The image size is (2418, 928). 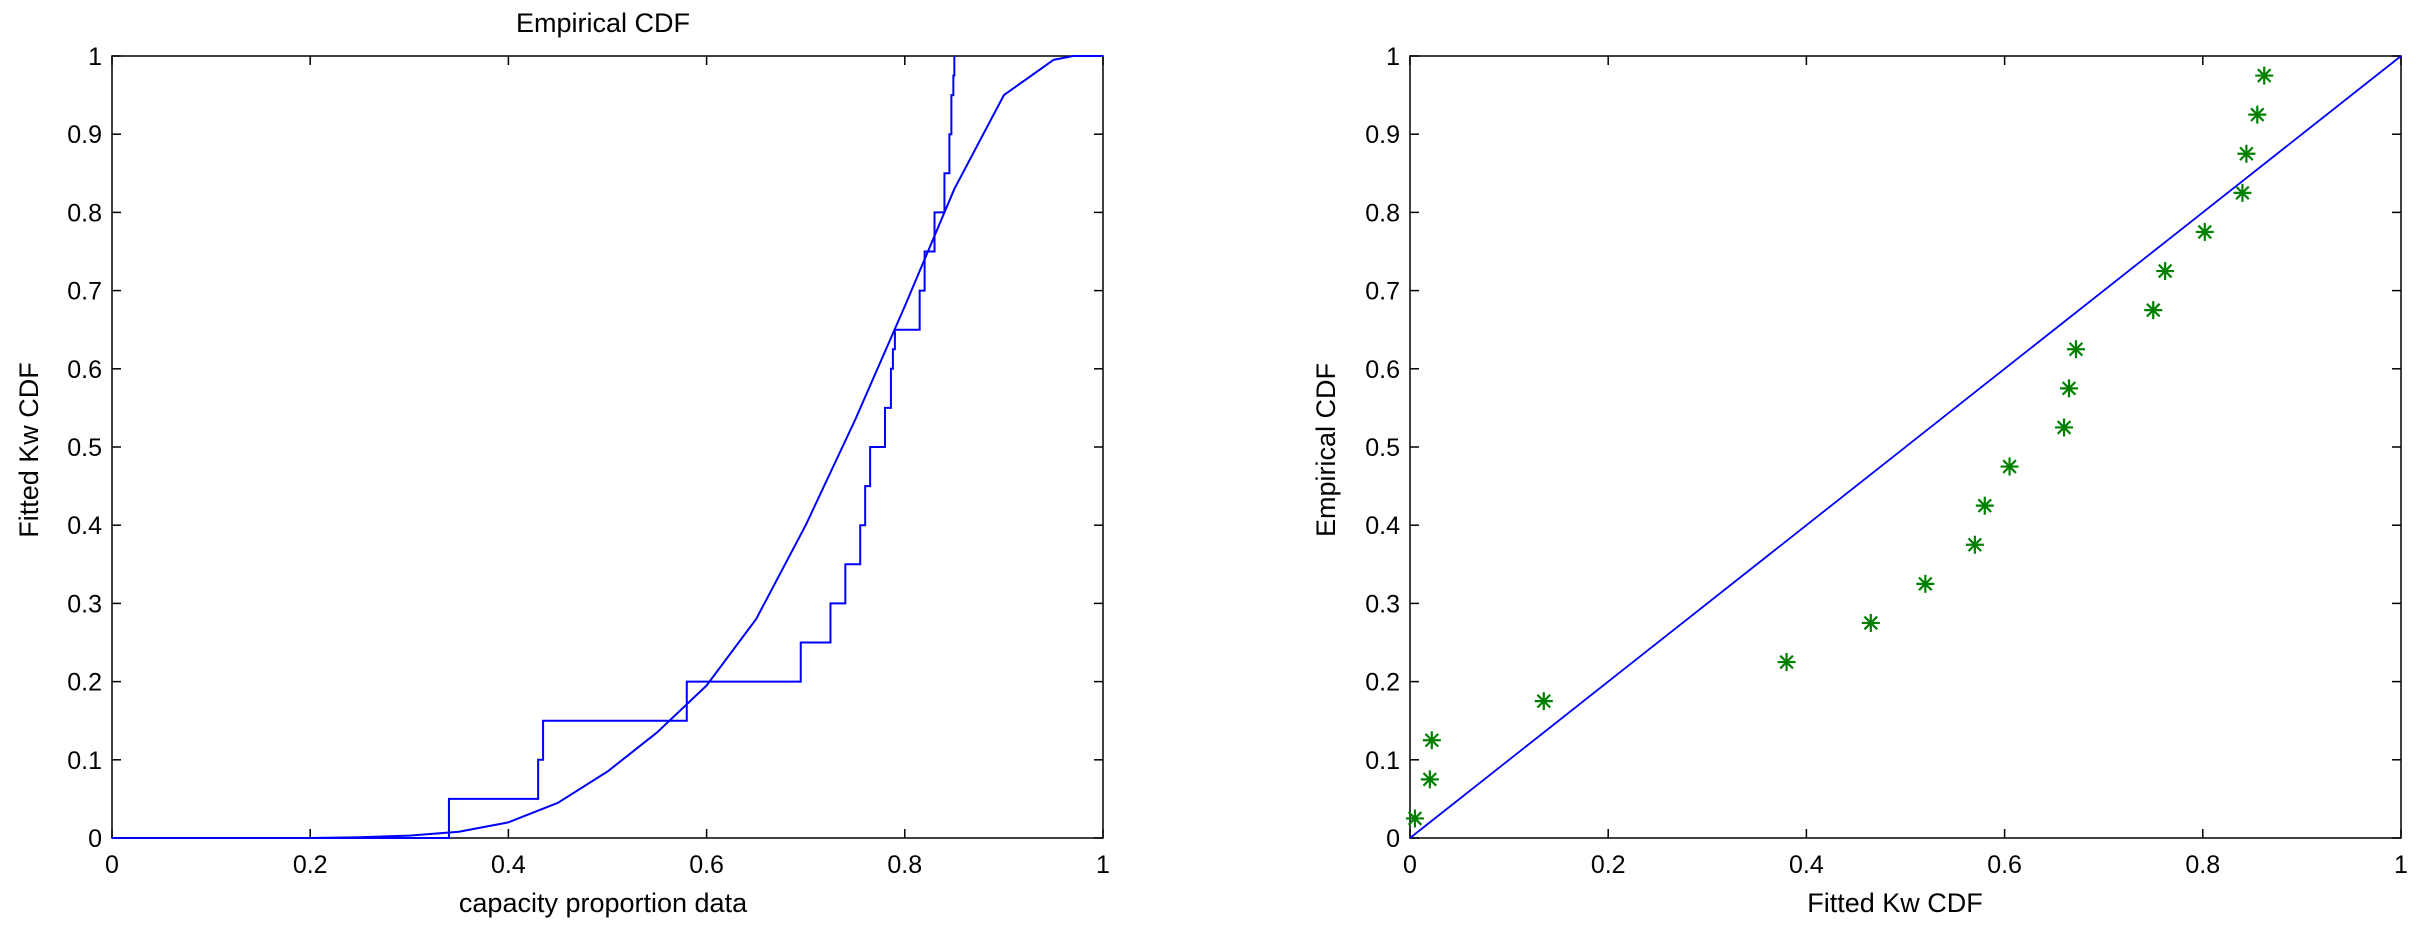 I want to click on x-axis-label: Fitted Kw CDF, so click(x=1895, y=903).